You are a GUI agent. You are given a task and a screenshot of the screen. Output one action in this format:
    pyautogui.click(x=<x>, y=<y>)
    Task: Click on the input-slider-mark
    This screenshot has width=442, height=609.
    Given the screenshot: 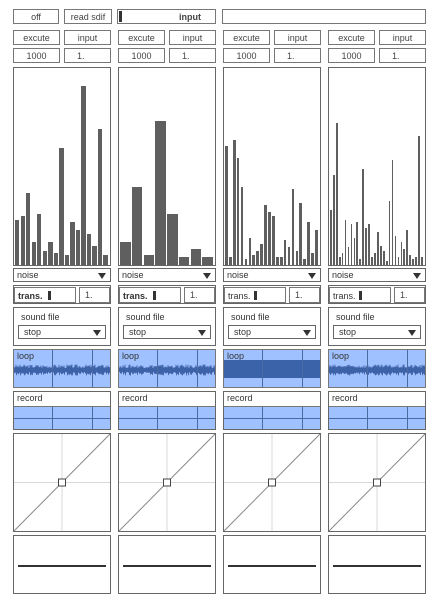 What is the action you would take?
    pyautogui.click(x=120, y=16)
    